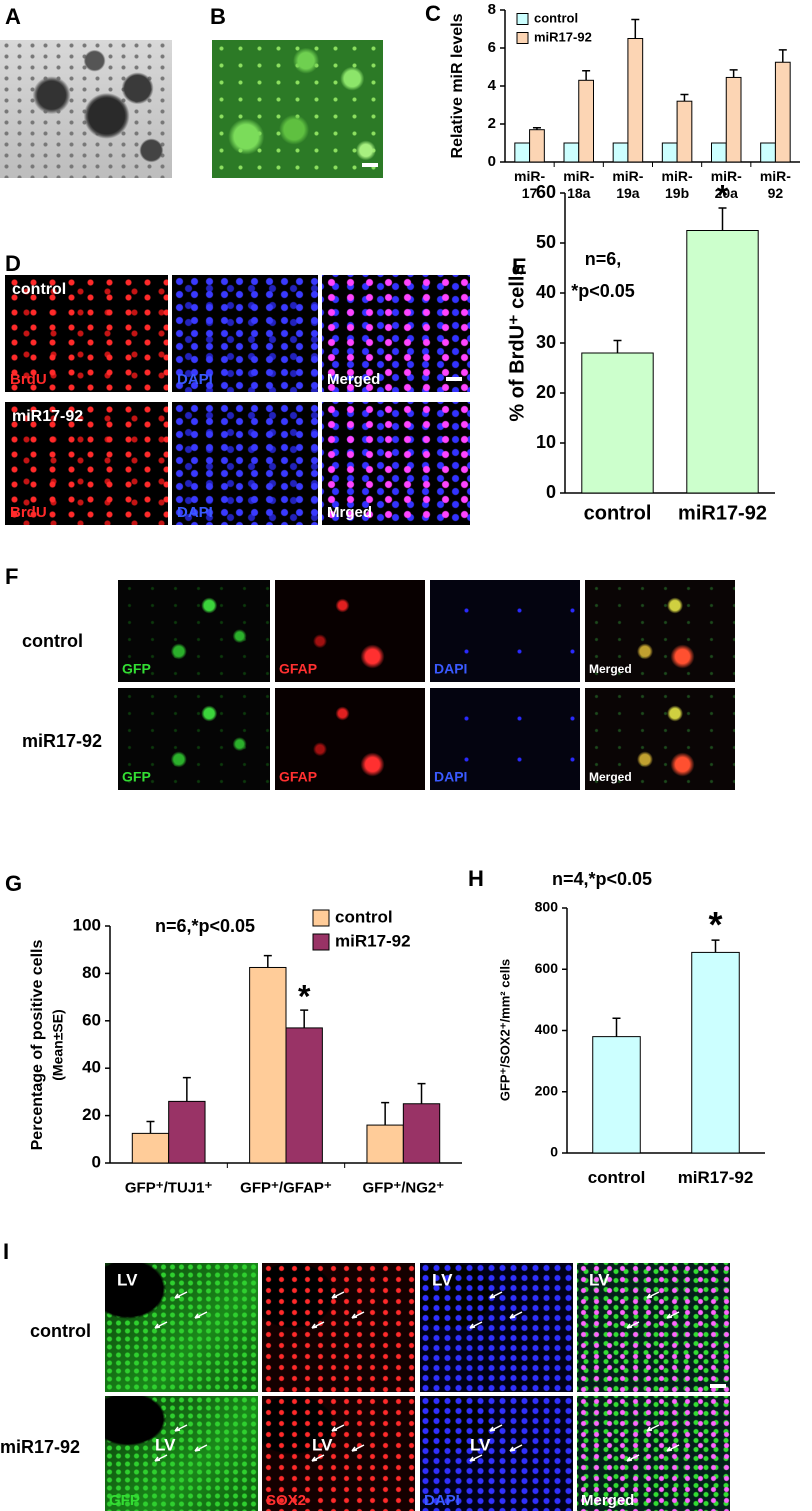  What do you see at coordinates (28, 512) in the screenshot?
I see `channel-label: BrdU` at bounding box center [28, 512].